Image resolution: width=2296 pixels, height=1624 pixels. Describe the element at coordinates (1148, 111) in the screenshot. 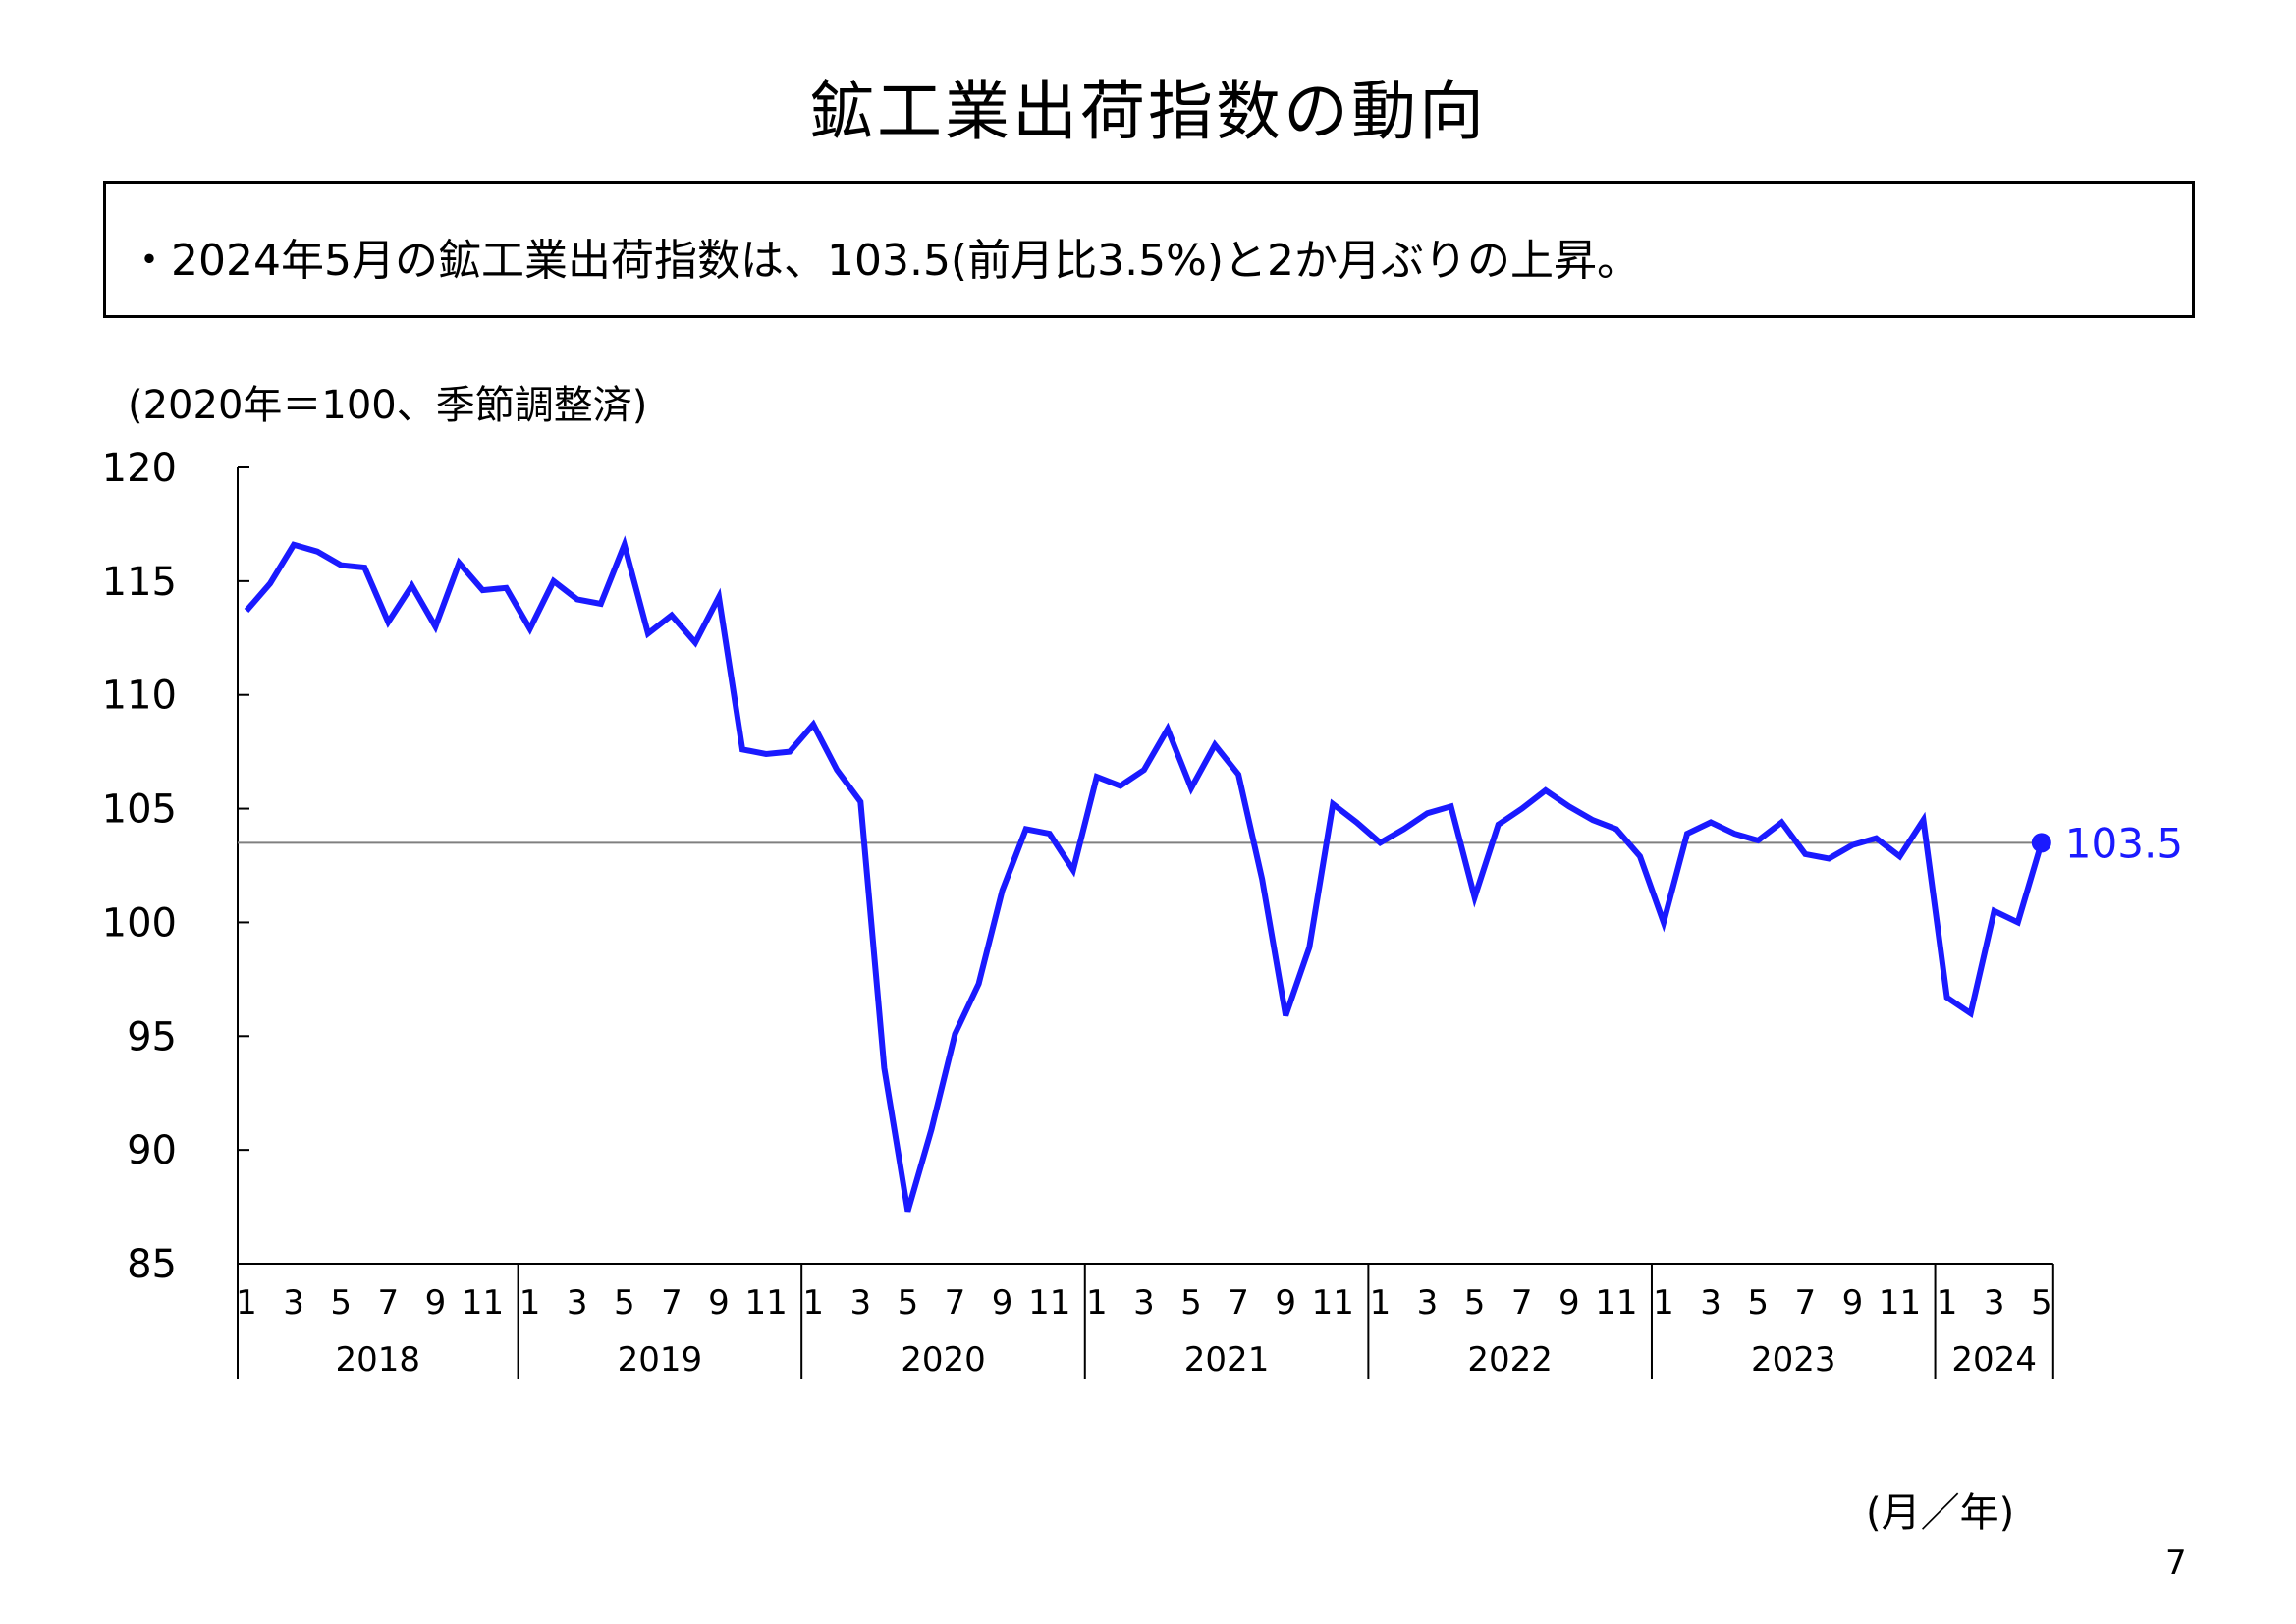

I see `page-title: 鉱工業出荷指数の動向` at that location.